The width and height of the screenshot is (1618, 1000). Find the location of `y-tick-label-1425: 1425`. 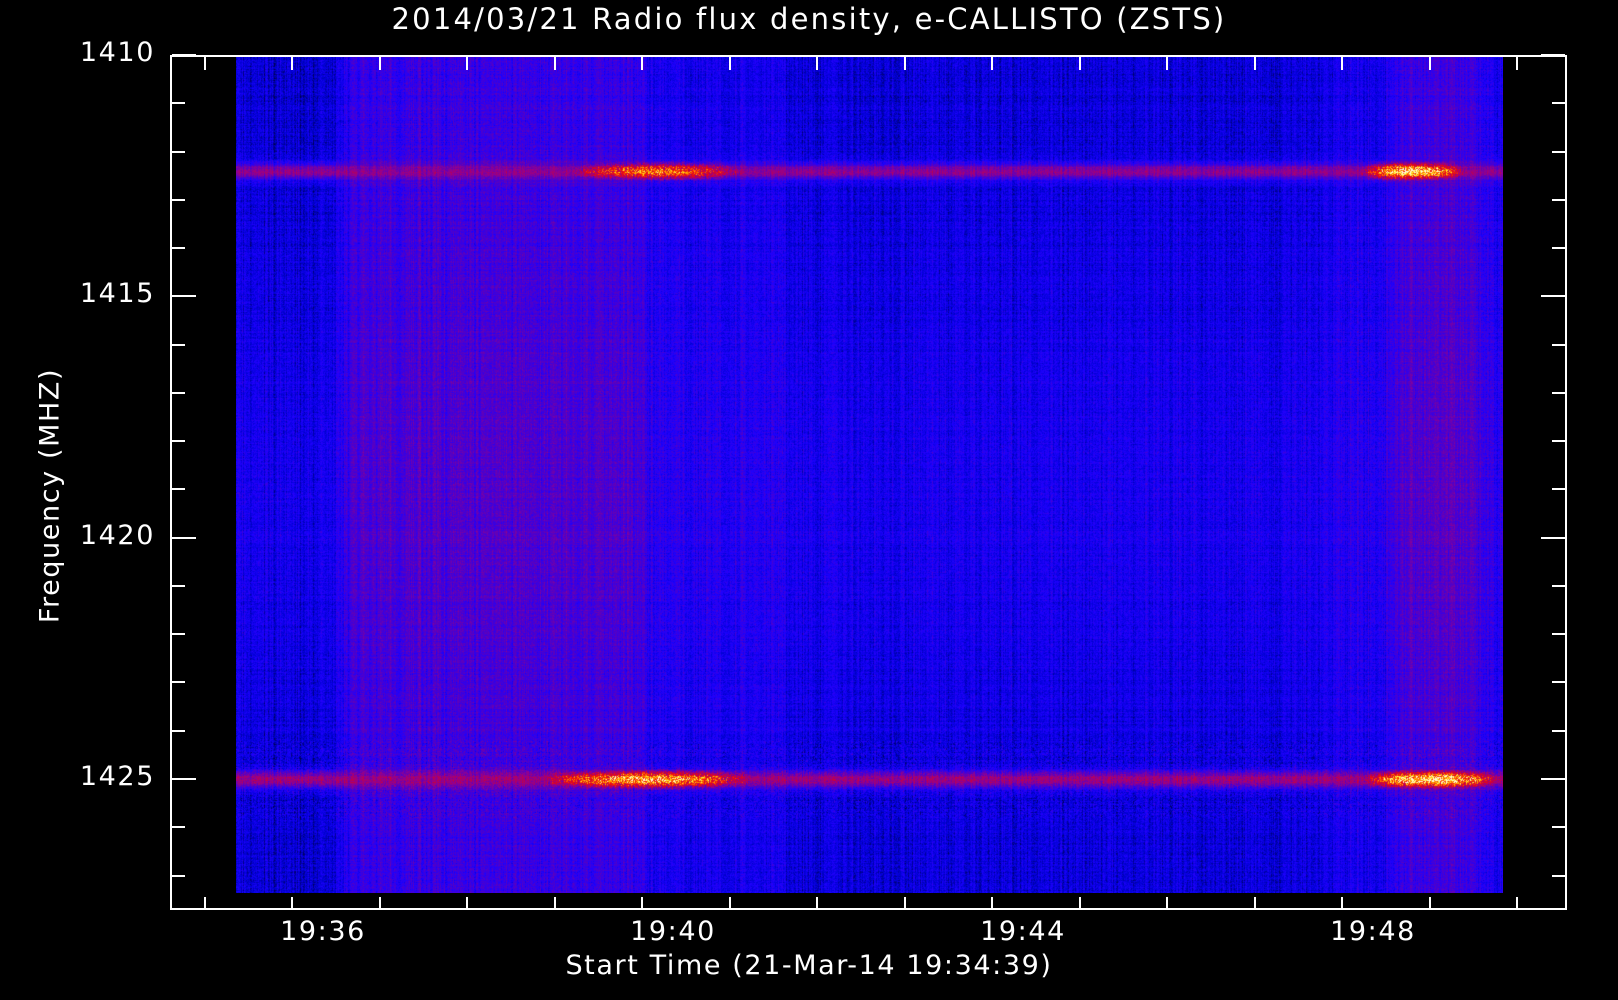

y-tick-label-1425: 1425 is located at coordinates (117, 776).